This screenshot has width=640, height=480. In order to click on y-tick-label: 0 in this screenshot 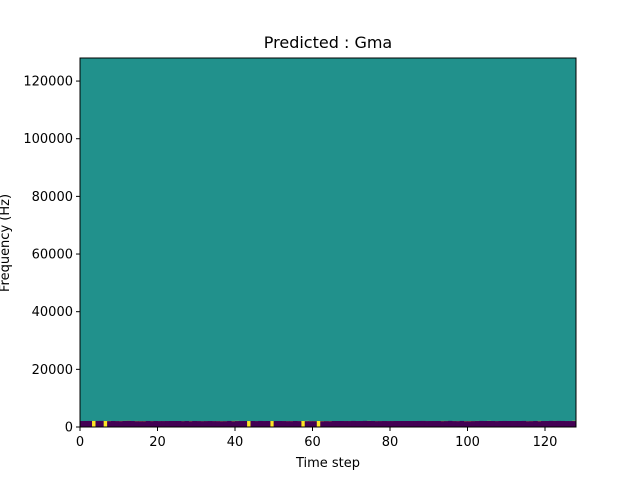, I will do `click(69, 428)`.